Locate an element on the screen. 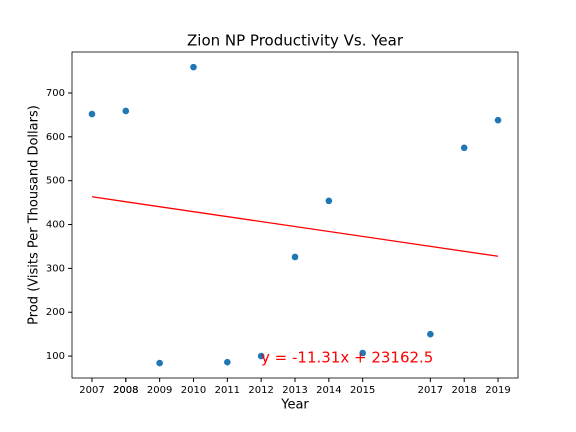 The height and width of the screenshot is (432, 576). fit-line is located at coordinates (295, 226).